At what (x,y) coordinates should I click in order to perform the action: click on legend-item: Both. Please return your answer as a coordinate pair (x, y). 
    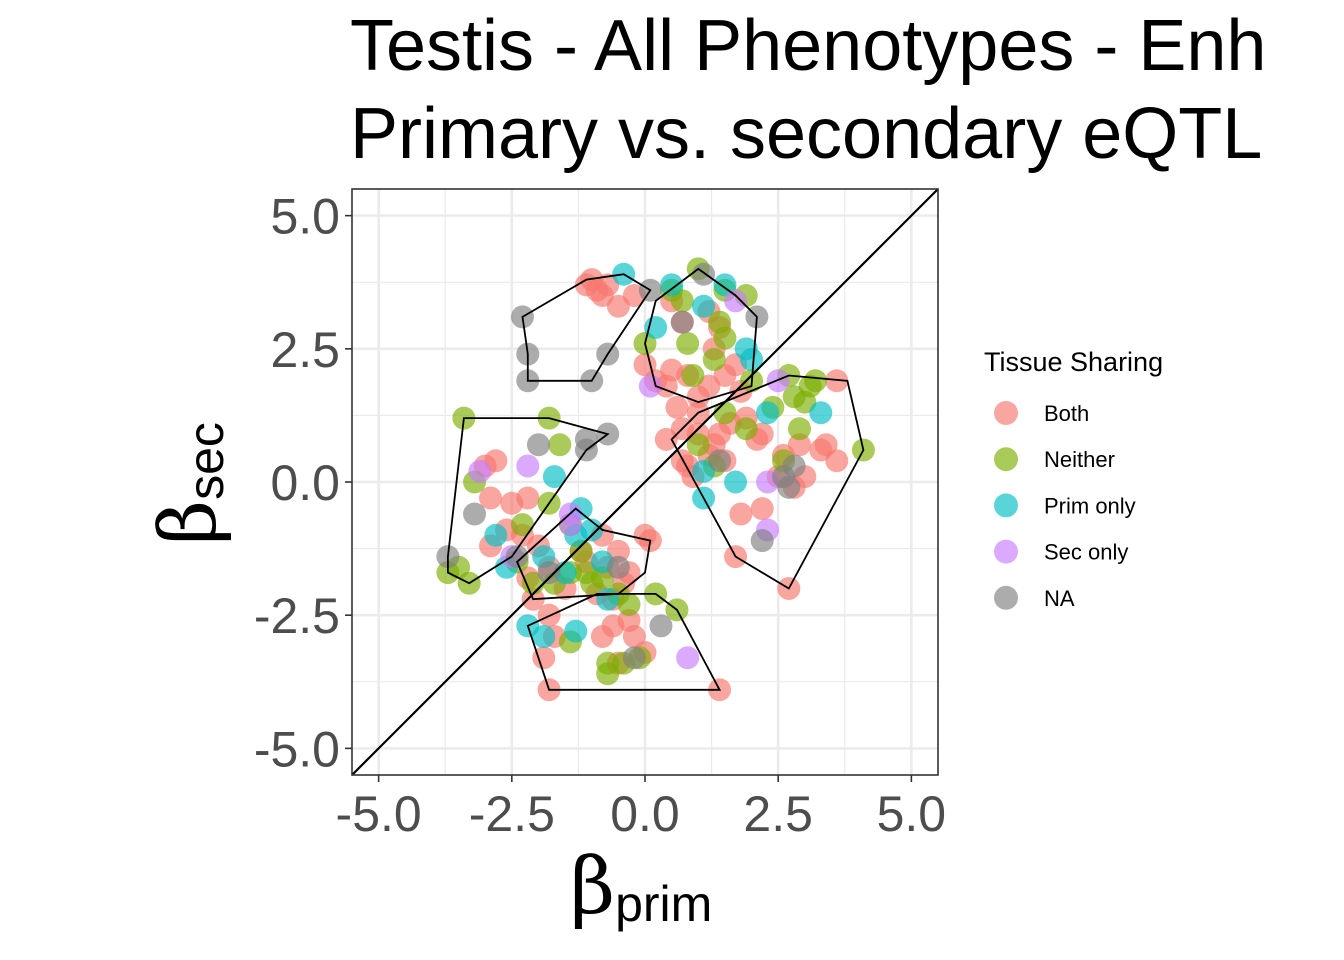
    Looking at the image, I should click on (1041, 413).